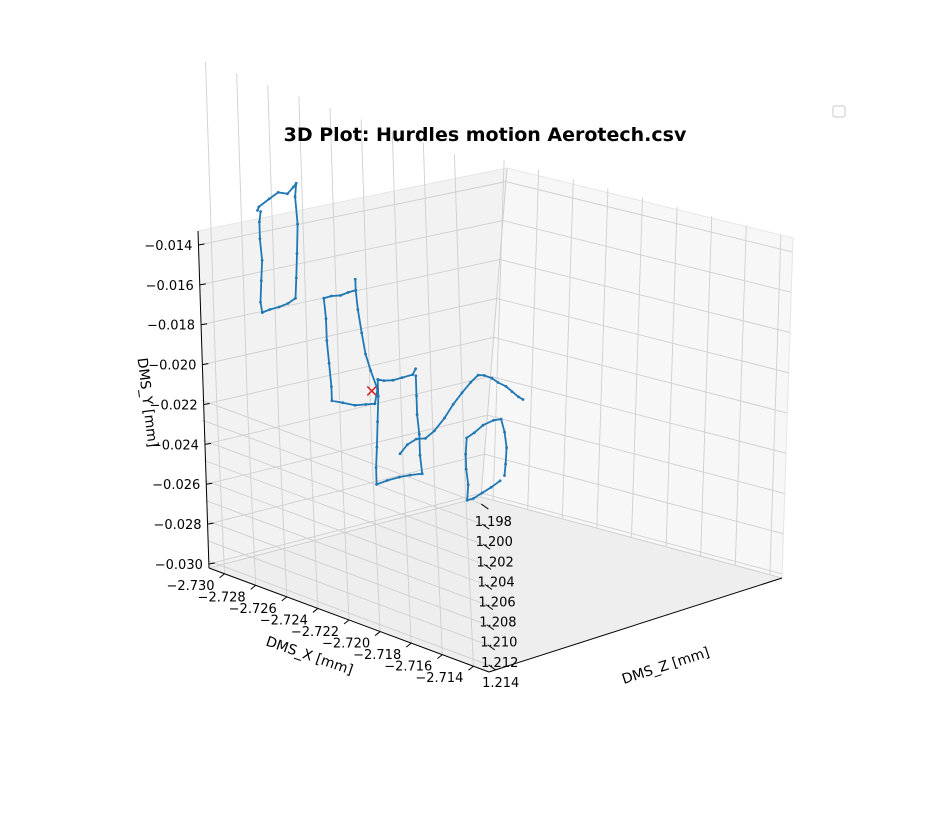  What do you see at coordinates (497, 623) in the screenshot?
I see `z-tick-label: 1.208` at bounding box center [497, 623].